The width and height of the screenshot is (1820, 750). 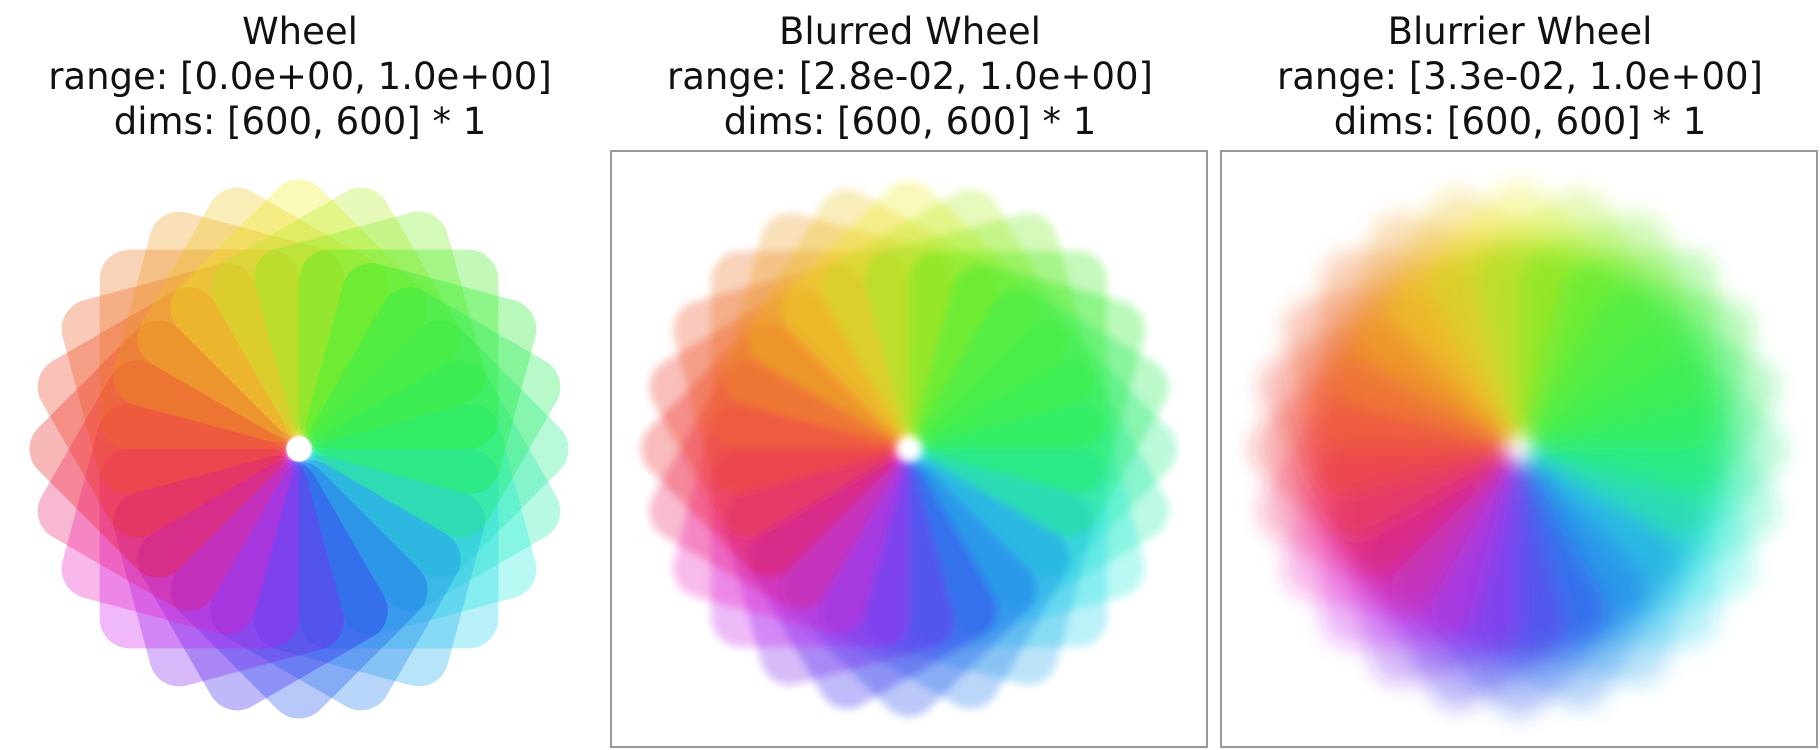 I want to click on panel-title: Blurrier Wheel, so click(x=1520, y=31).